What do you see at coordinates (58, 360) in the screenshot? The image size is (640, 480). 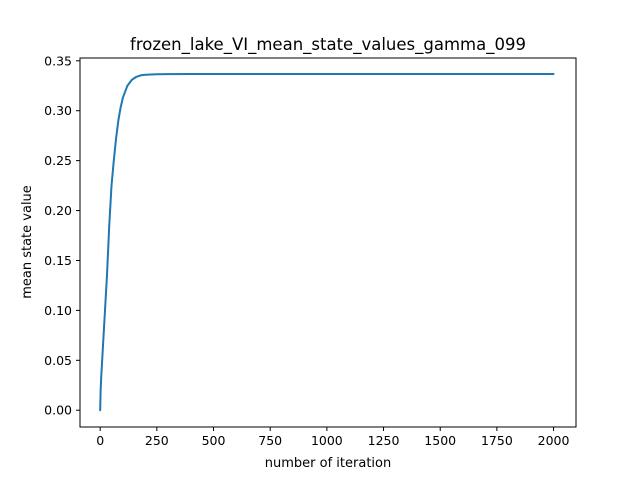 I see `y-tick-label: 0.05` at bounding box center [58, 360].